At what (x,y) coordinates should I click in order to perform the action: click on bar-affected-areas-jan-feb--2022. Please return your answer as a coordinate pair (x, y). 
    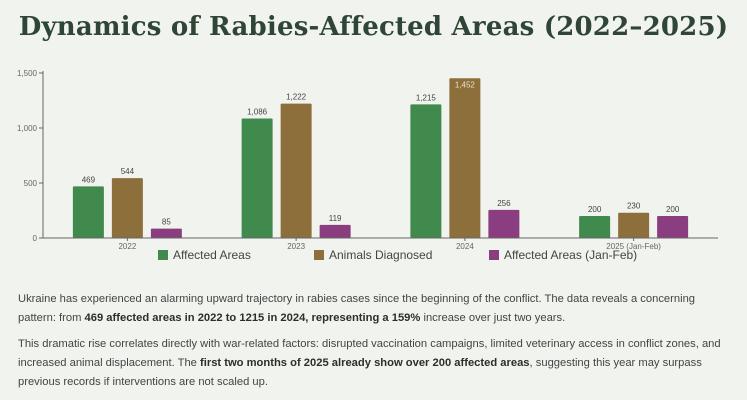
    Looking at the image, I should click on (166, 233).